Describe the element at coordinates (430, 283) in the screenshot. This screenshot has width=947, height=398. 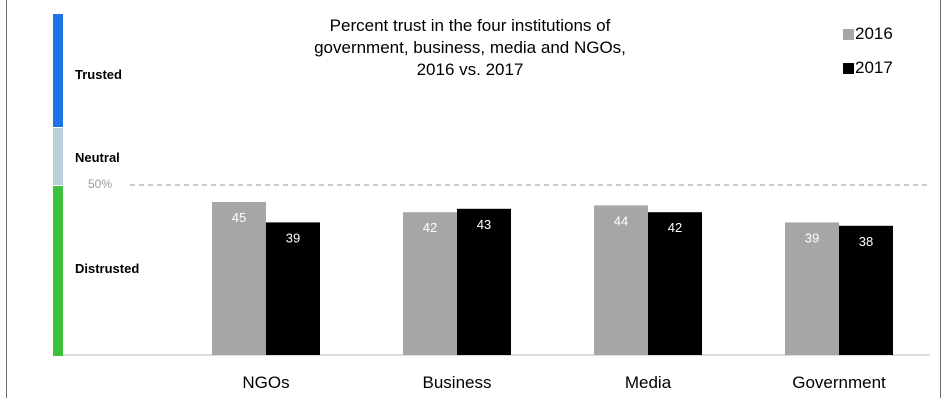
I see `bar-business-2016` at that location.